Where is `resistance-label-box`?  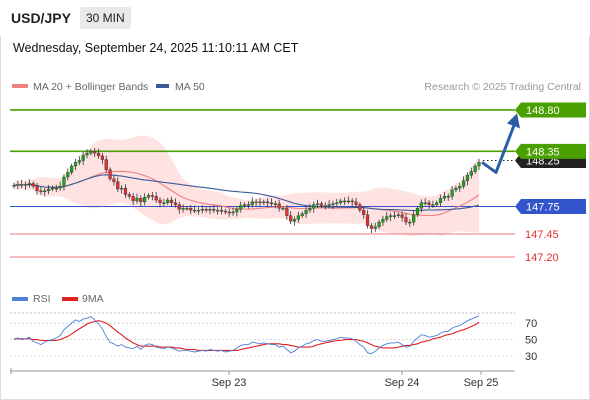 resistance-label-box is located at coordinates (550, 110).